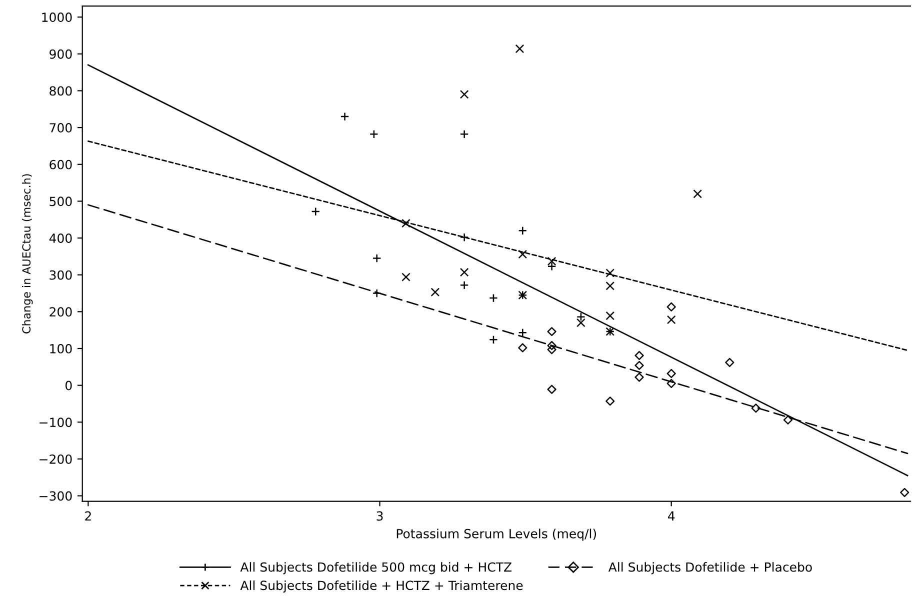  I want to click on y-axis-title: Change in AUECtau (msec.h), so click(27, 254).